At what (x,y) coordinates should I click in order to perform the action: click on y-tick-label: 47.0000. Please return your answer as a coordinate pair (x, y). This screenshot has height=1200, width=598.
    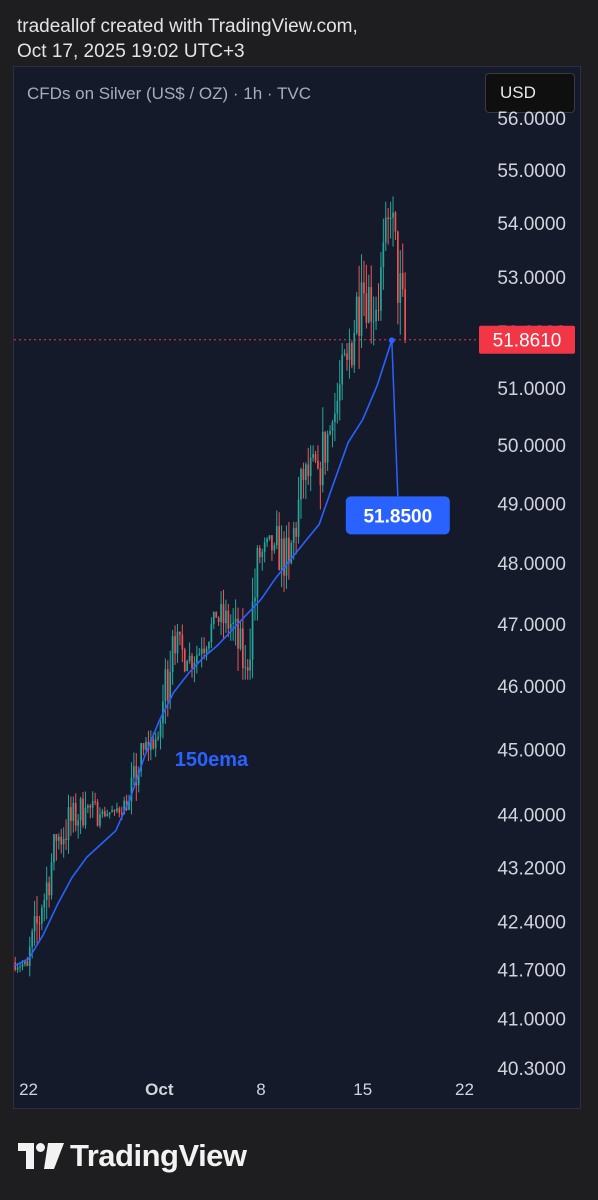
    Looking at the image, I should click on (531, 625).